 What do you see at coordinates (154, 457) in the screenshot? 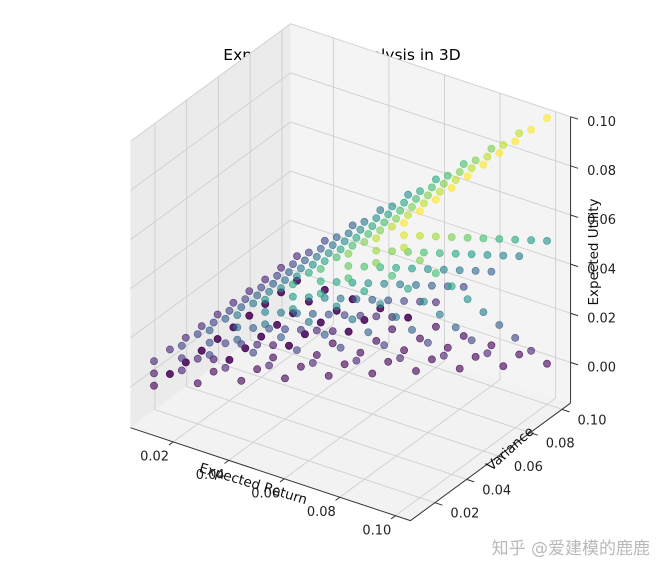
I see `x-tick-label: 0.02` at bounding box center [154, 457].